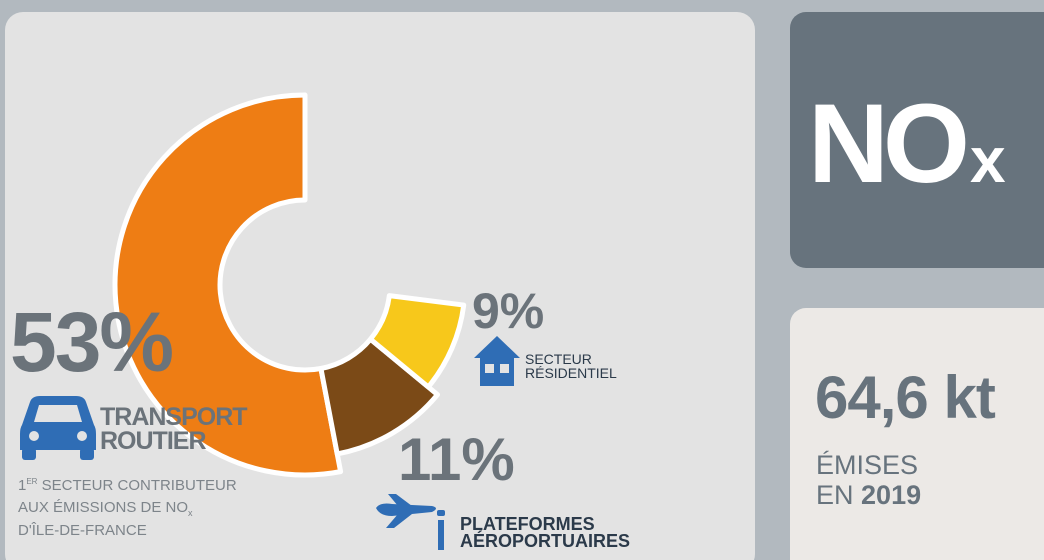 The height and width of the screenshot is (560, 1044). Describe the element at coordinates (92, 342) in the screenshot. I see `value-label: 53%` at that location.